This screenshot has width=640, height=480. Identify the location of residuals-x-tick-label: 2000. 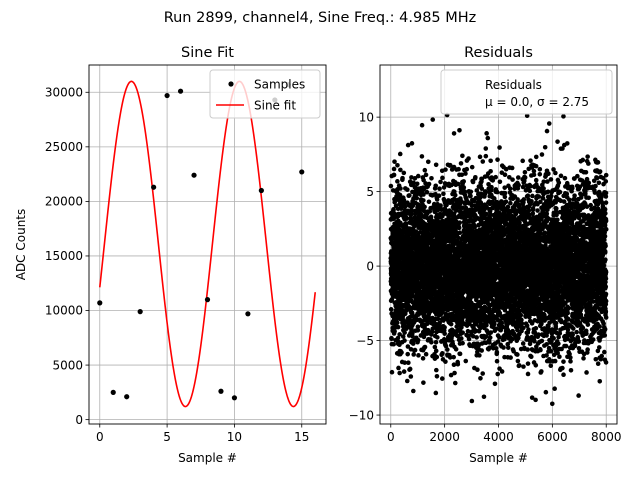
(444, 437).